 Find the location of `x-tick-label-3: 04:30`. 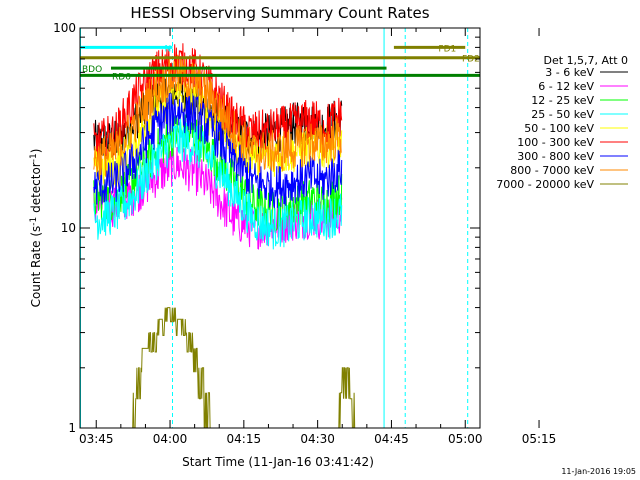

x-tick-label-3: 04:30 is located at coordinates (317, 439).